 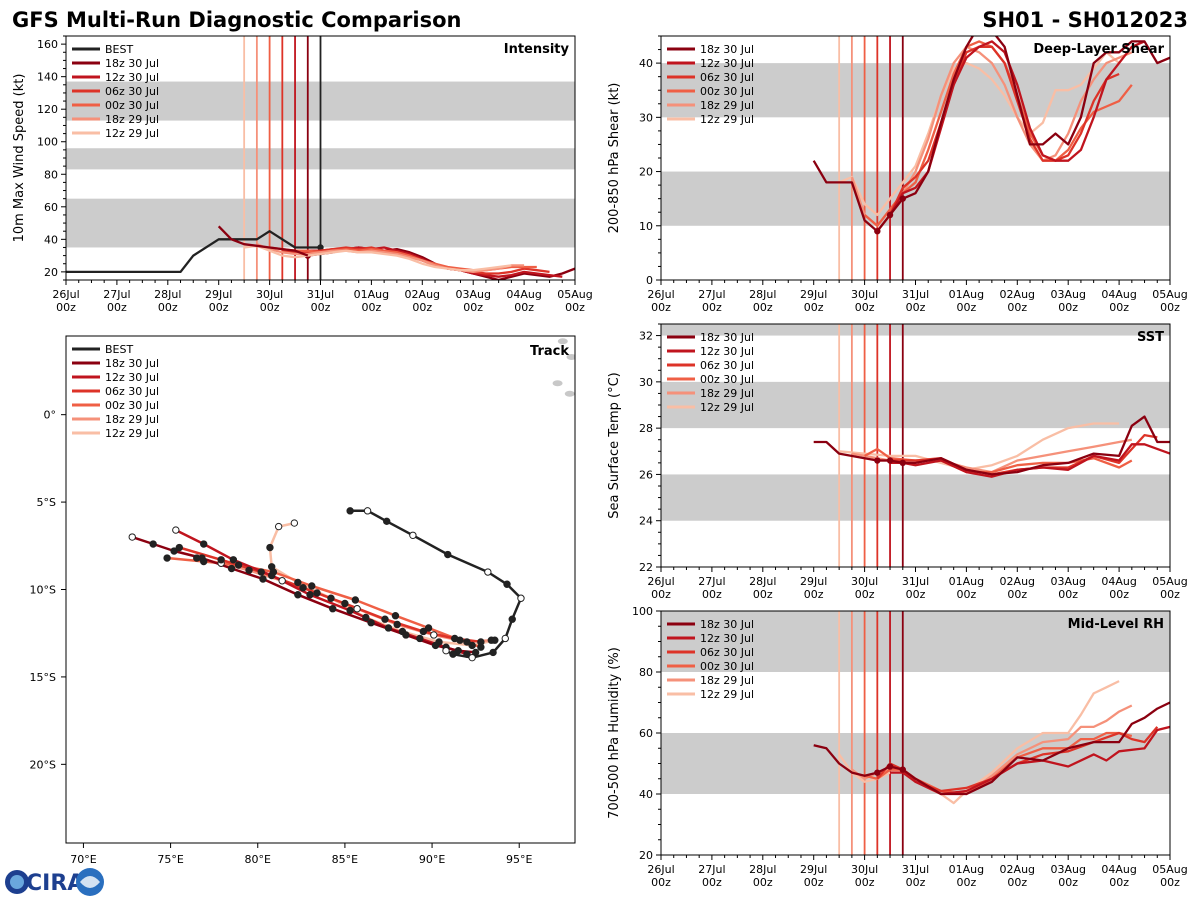 I want to click on lat-tick-label: 20°S, so click(x=43, y=764).